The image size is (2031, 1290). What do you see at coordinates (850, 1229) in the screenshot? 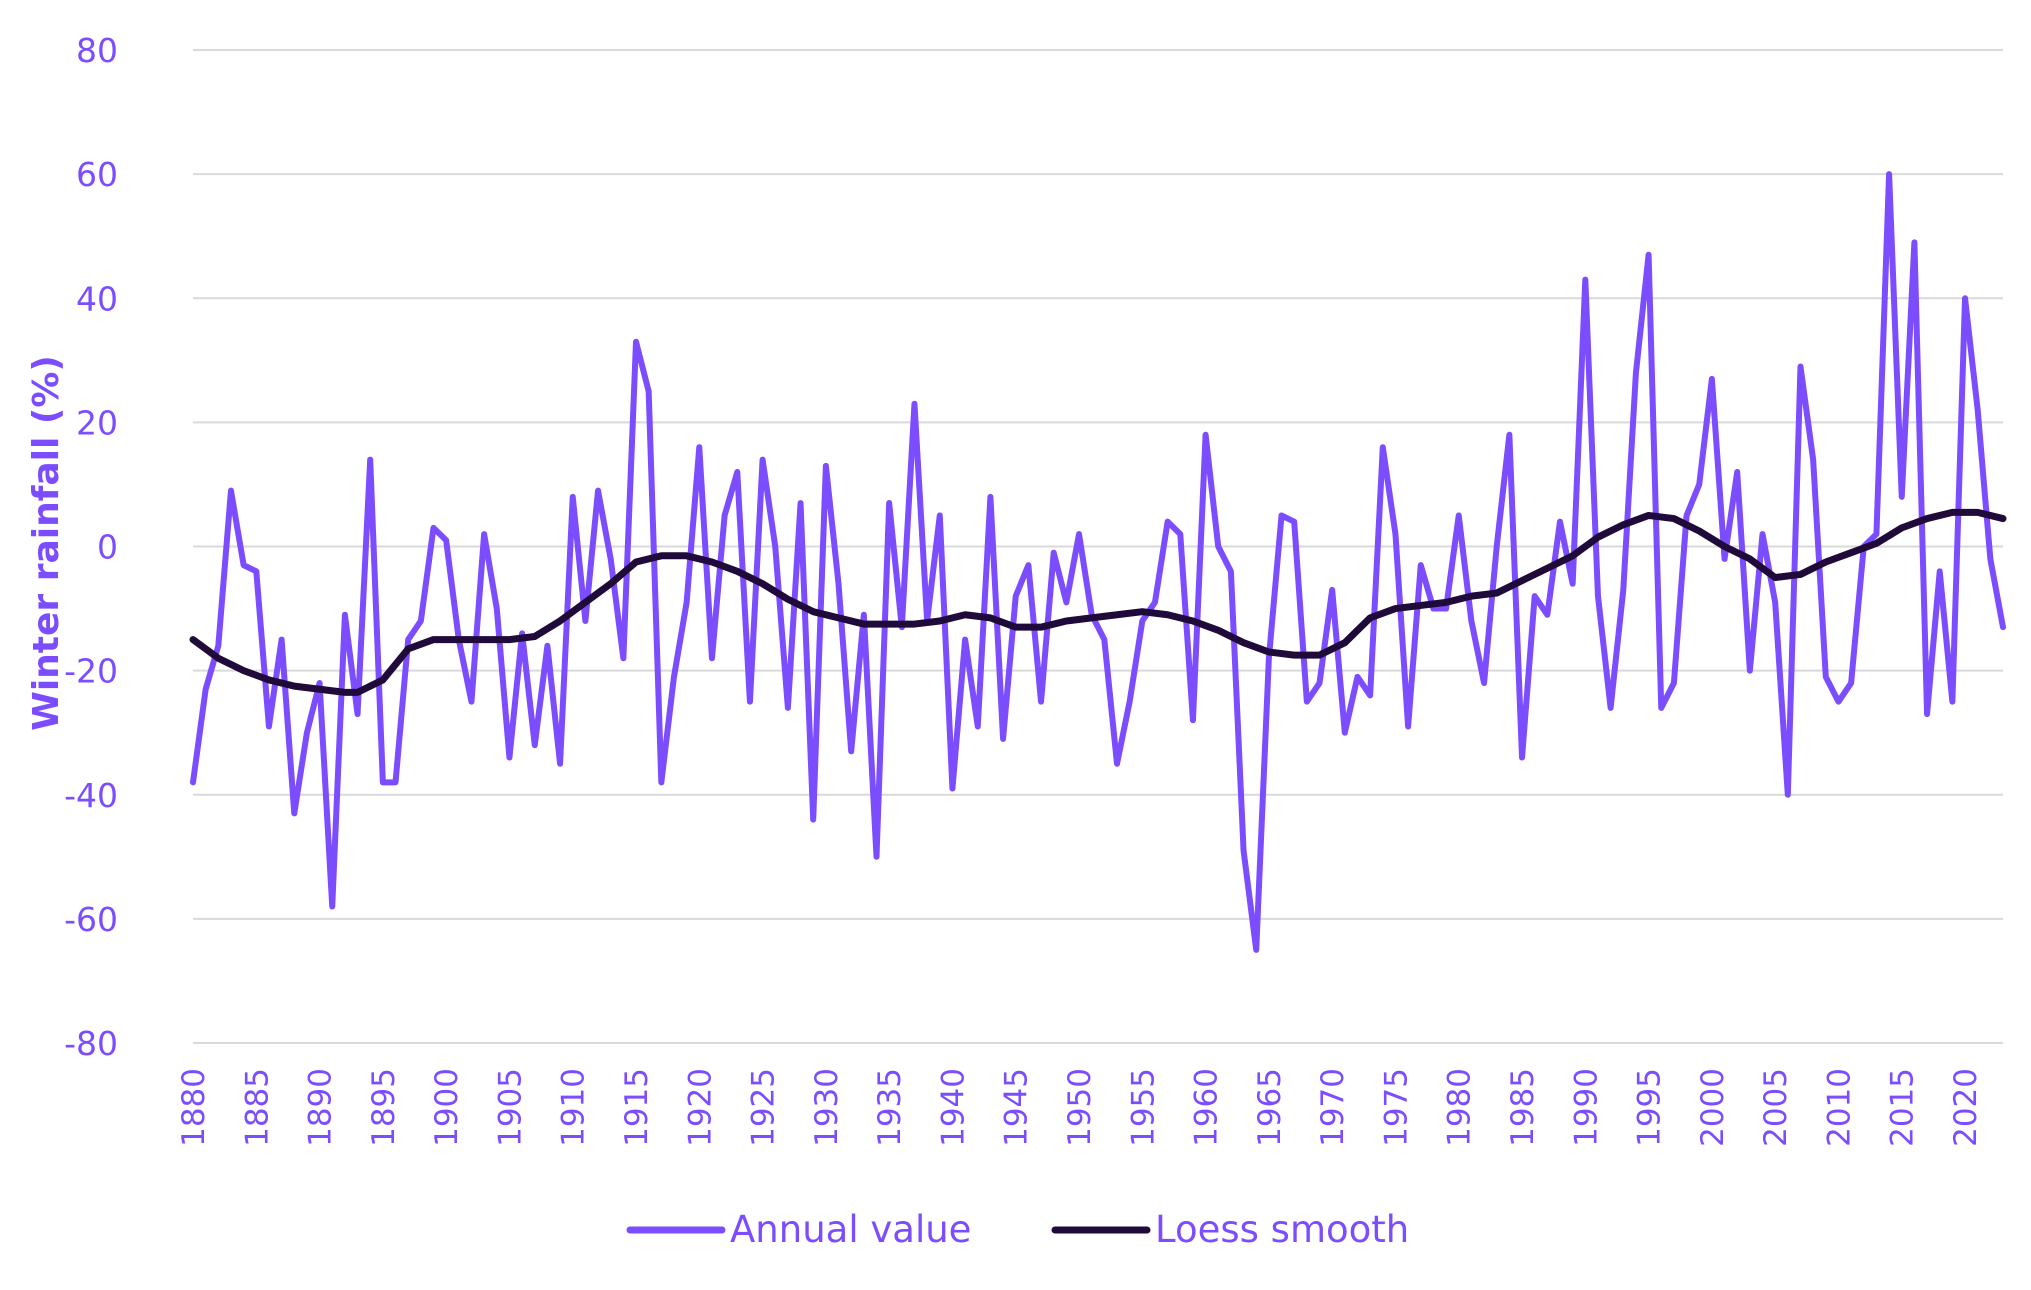
I see `legend-label-annual: Annual value` at bounding box center [850, 1229].